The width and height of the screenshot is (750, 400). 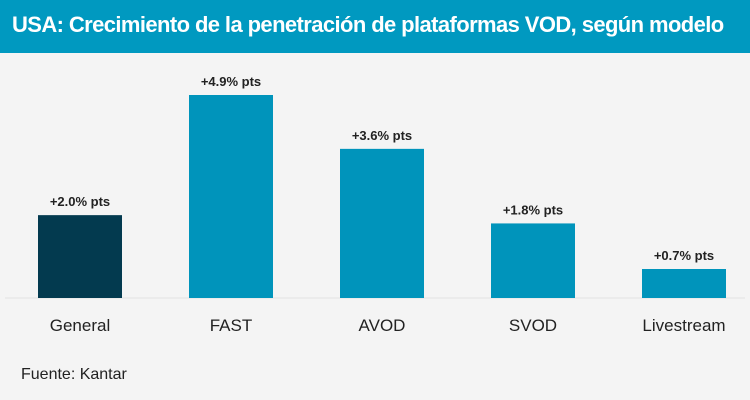 What do you see at coordinates (382, 325) in the screenshot?
I see `category-label-avod: AVOD` at bounding box center [382, 325].